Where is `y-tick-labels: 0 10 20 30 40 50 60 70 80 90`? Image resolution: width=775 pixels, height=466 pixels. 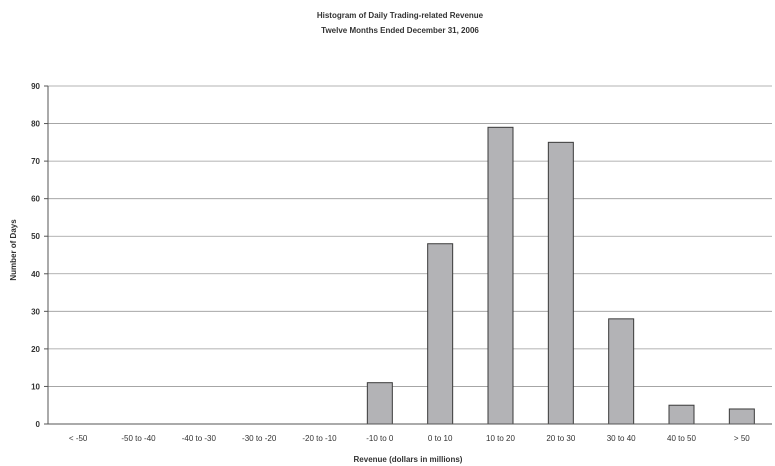
y-tick-labels: 0 10 20 30 40 50 60 70 80 90 is located at coordinates (35, 255).